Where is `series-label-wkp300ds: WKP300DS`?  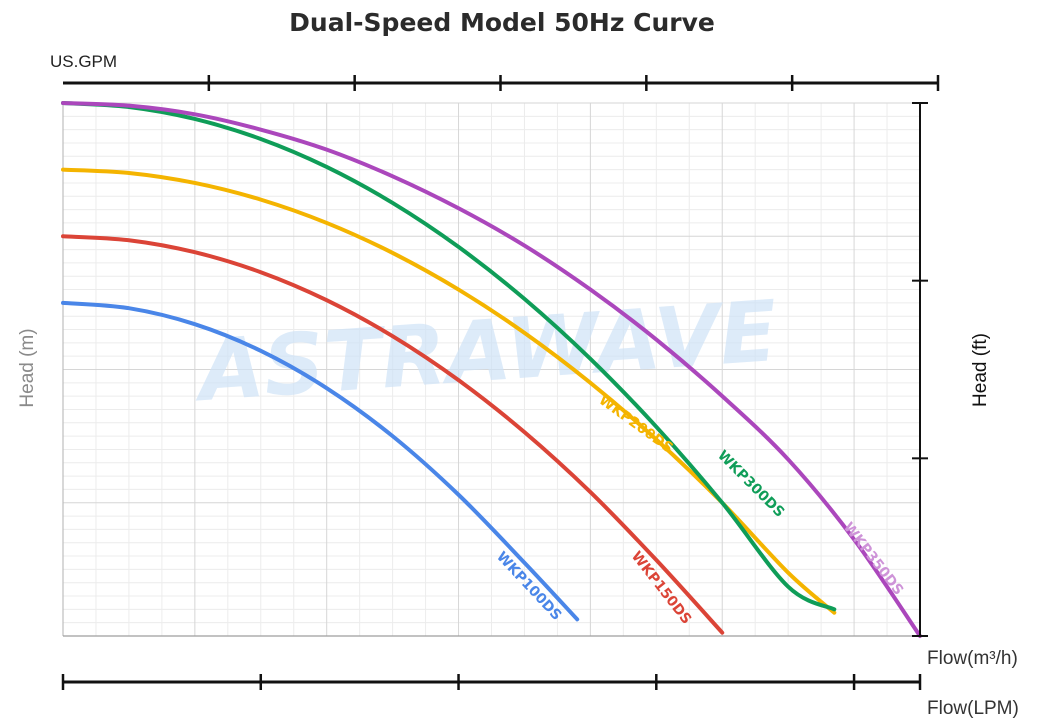
series-label-wkp300ds: WKP300DS is located at coordinates (750, 484).